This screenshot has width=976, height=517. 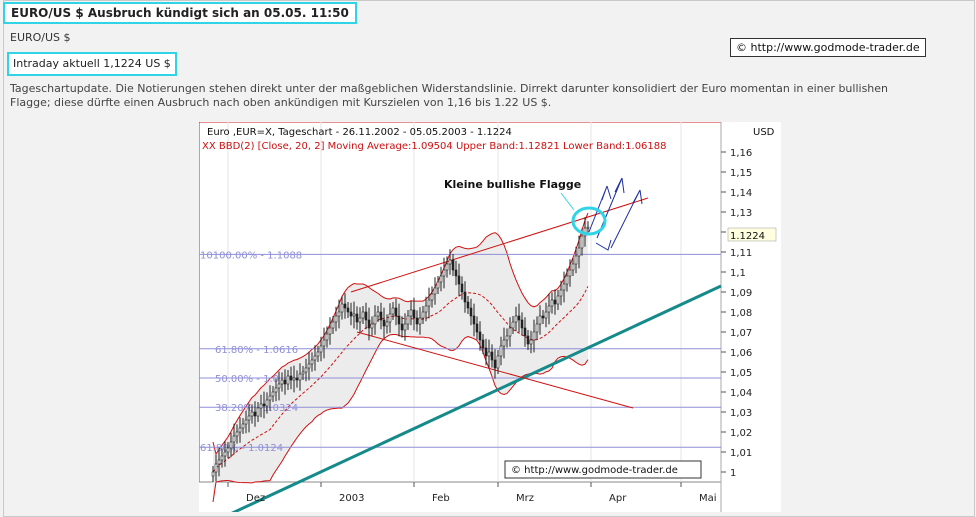 What do you see at coordinates (708, 498) in the screenshot?
I see `x-tick-label: Mai` at bounding box center [708, 498].